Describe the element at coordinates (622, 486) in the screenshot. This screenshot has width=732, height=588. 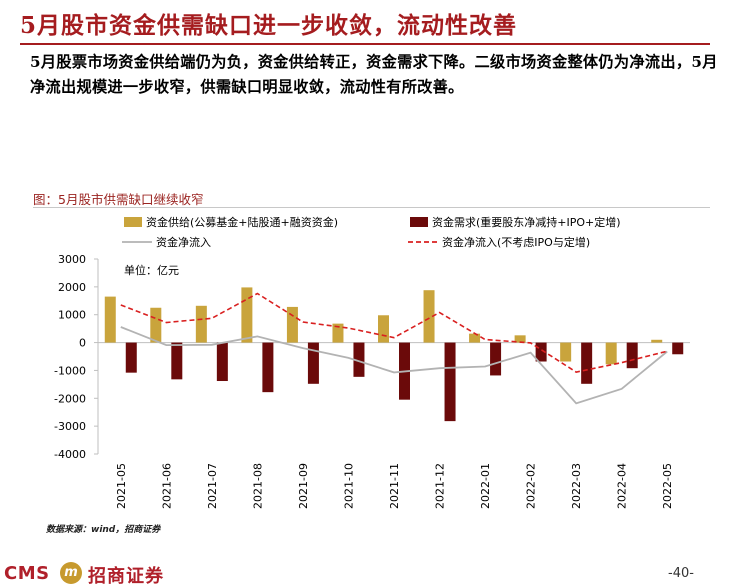
I see `x-tick-label: 2022-04` at that location.